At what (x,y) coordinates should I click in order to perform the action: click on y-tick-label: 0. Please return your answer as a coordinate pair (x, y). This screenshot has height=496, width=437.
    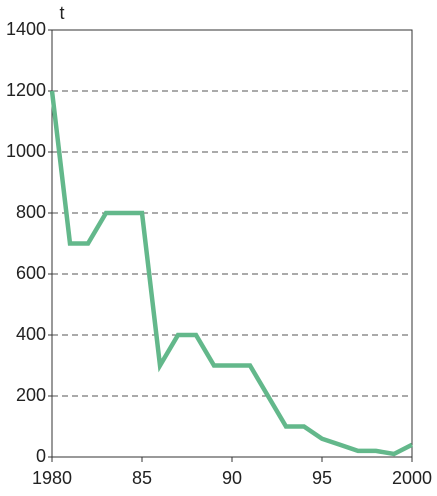
    Looking at the image, I should click on (41, 456).